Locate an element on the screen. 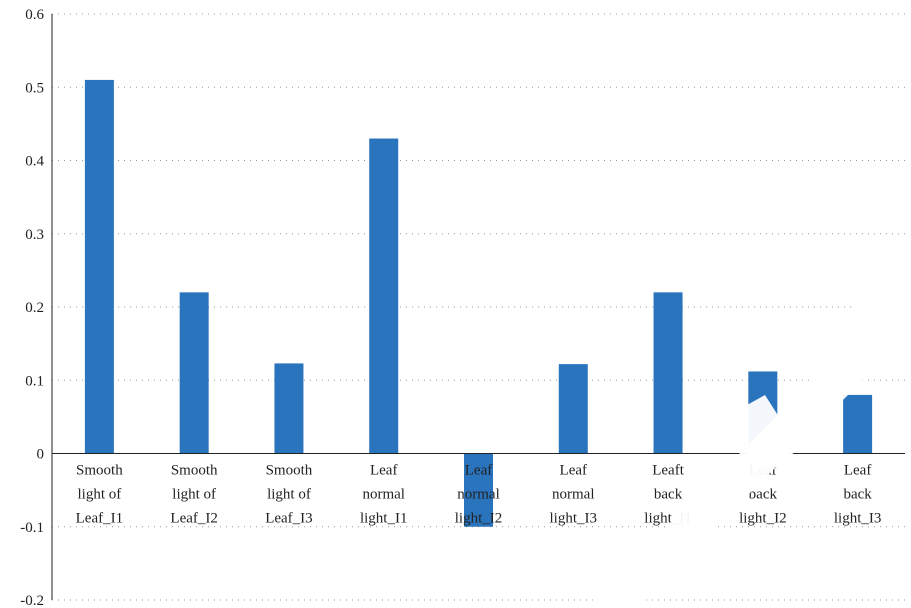 This screenshot has width=911, height=608. watermark-stroke-slash is located at coordinates (873, 302).